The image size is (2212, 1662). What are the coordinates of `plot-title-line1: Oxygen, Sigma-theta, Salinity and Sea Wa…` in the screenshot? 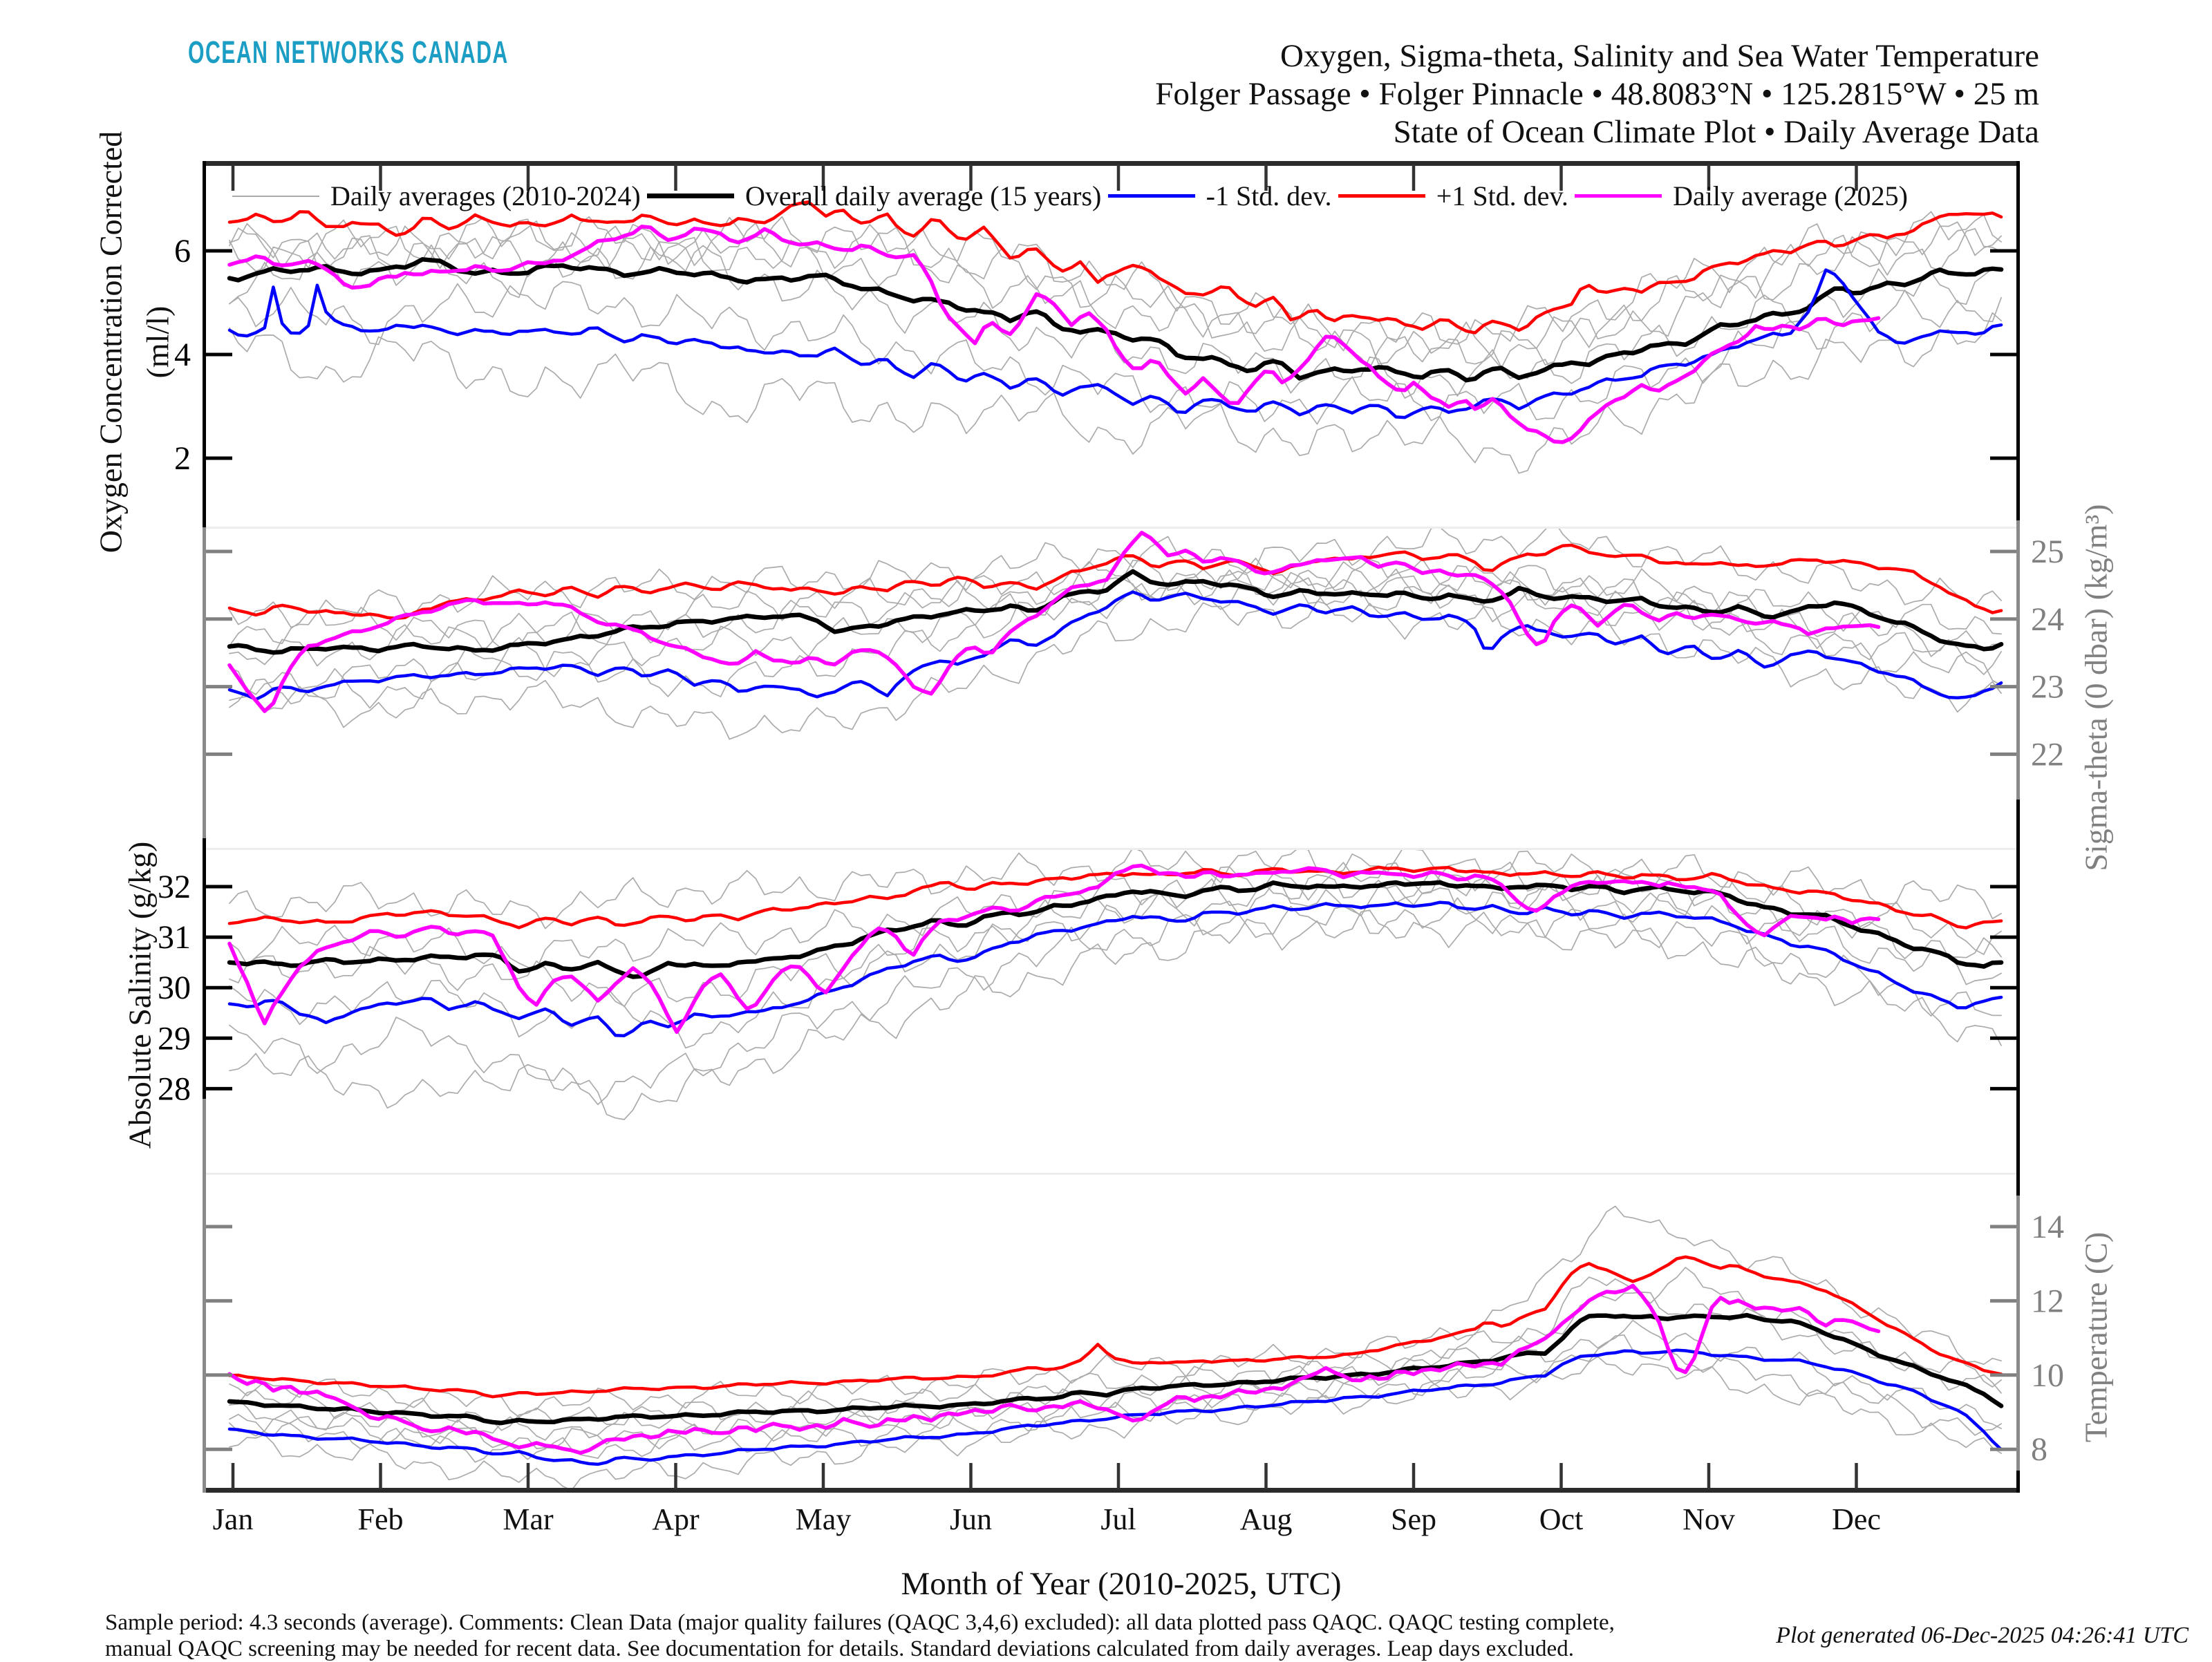 It's located at (1659, 56).